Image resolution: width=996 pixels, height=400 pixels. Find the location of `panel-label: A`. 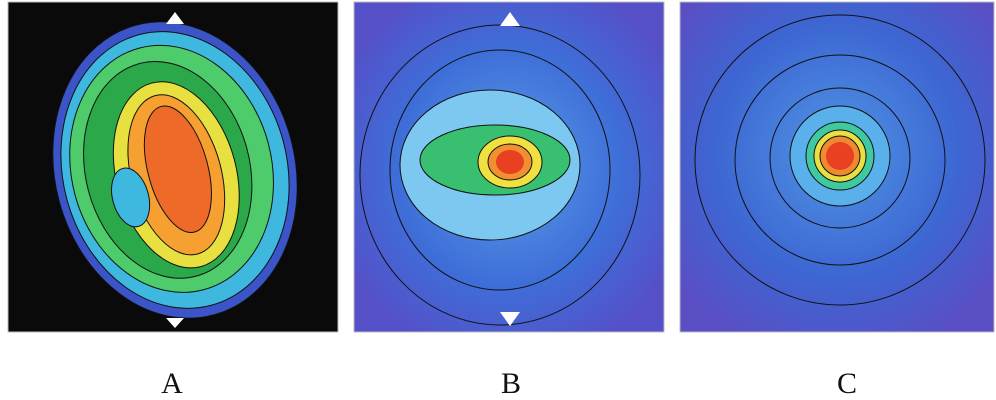

panel-label: A is located at coordinates (172, 383).